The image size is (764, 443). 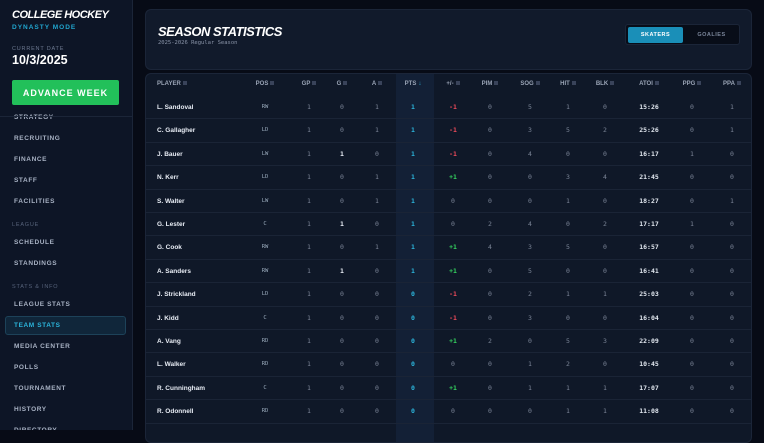 What do you see at coordinates (448, 412) in the screenshot?
I see `table-row: R. Odonnell RD 1 0 0 0 0 0 0 1 1 11:08 0 0` at bounding box center [448, 412].